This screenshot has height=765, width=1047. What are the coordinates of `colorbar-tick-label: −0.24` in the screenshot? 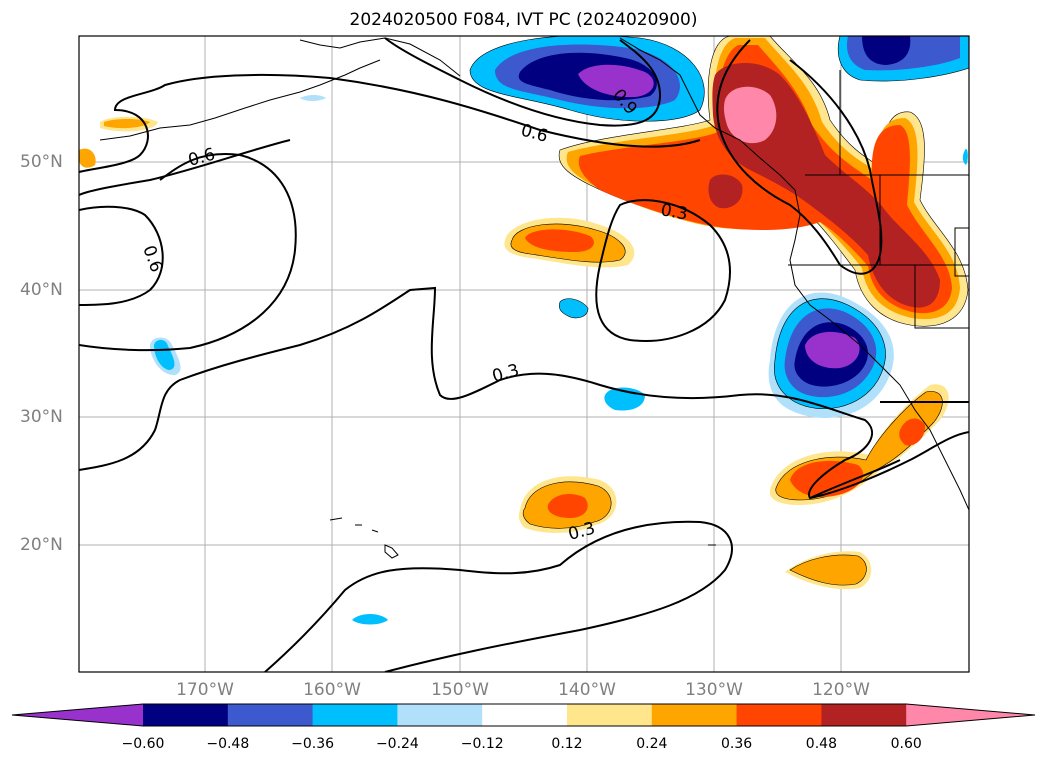 It's located at (397, 744).